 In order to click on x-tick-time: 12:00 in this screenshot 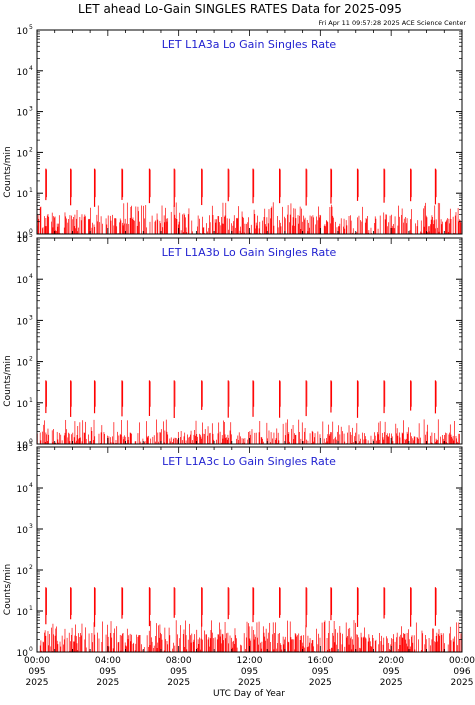, I will do `click(250, 661)`.